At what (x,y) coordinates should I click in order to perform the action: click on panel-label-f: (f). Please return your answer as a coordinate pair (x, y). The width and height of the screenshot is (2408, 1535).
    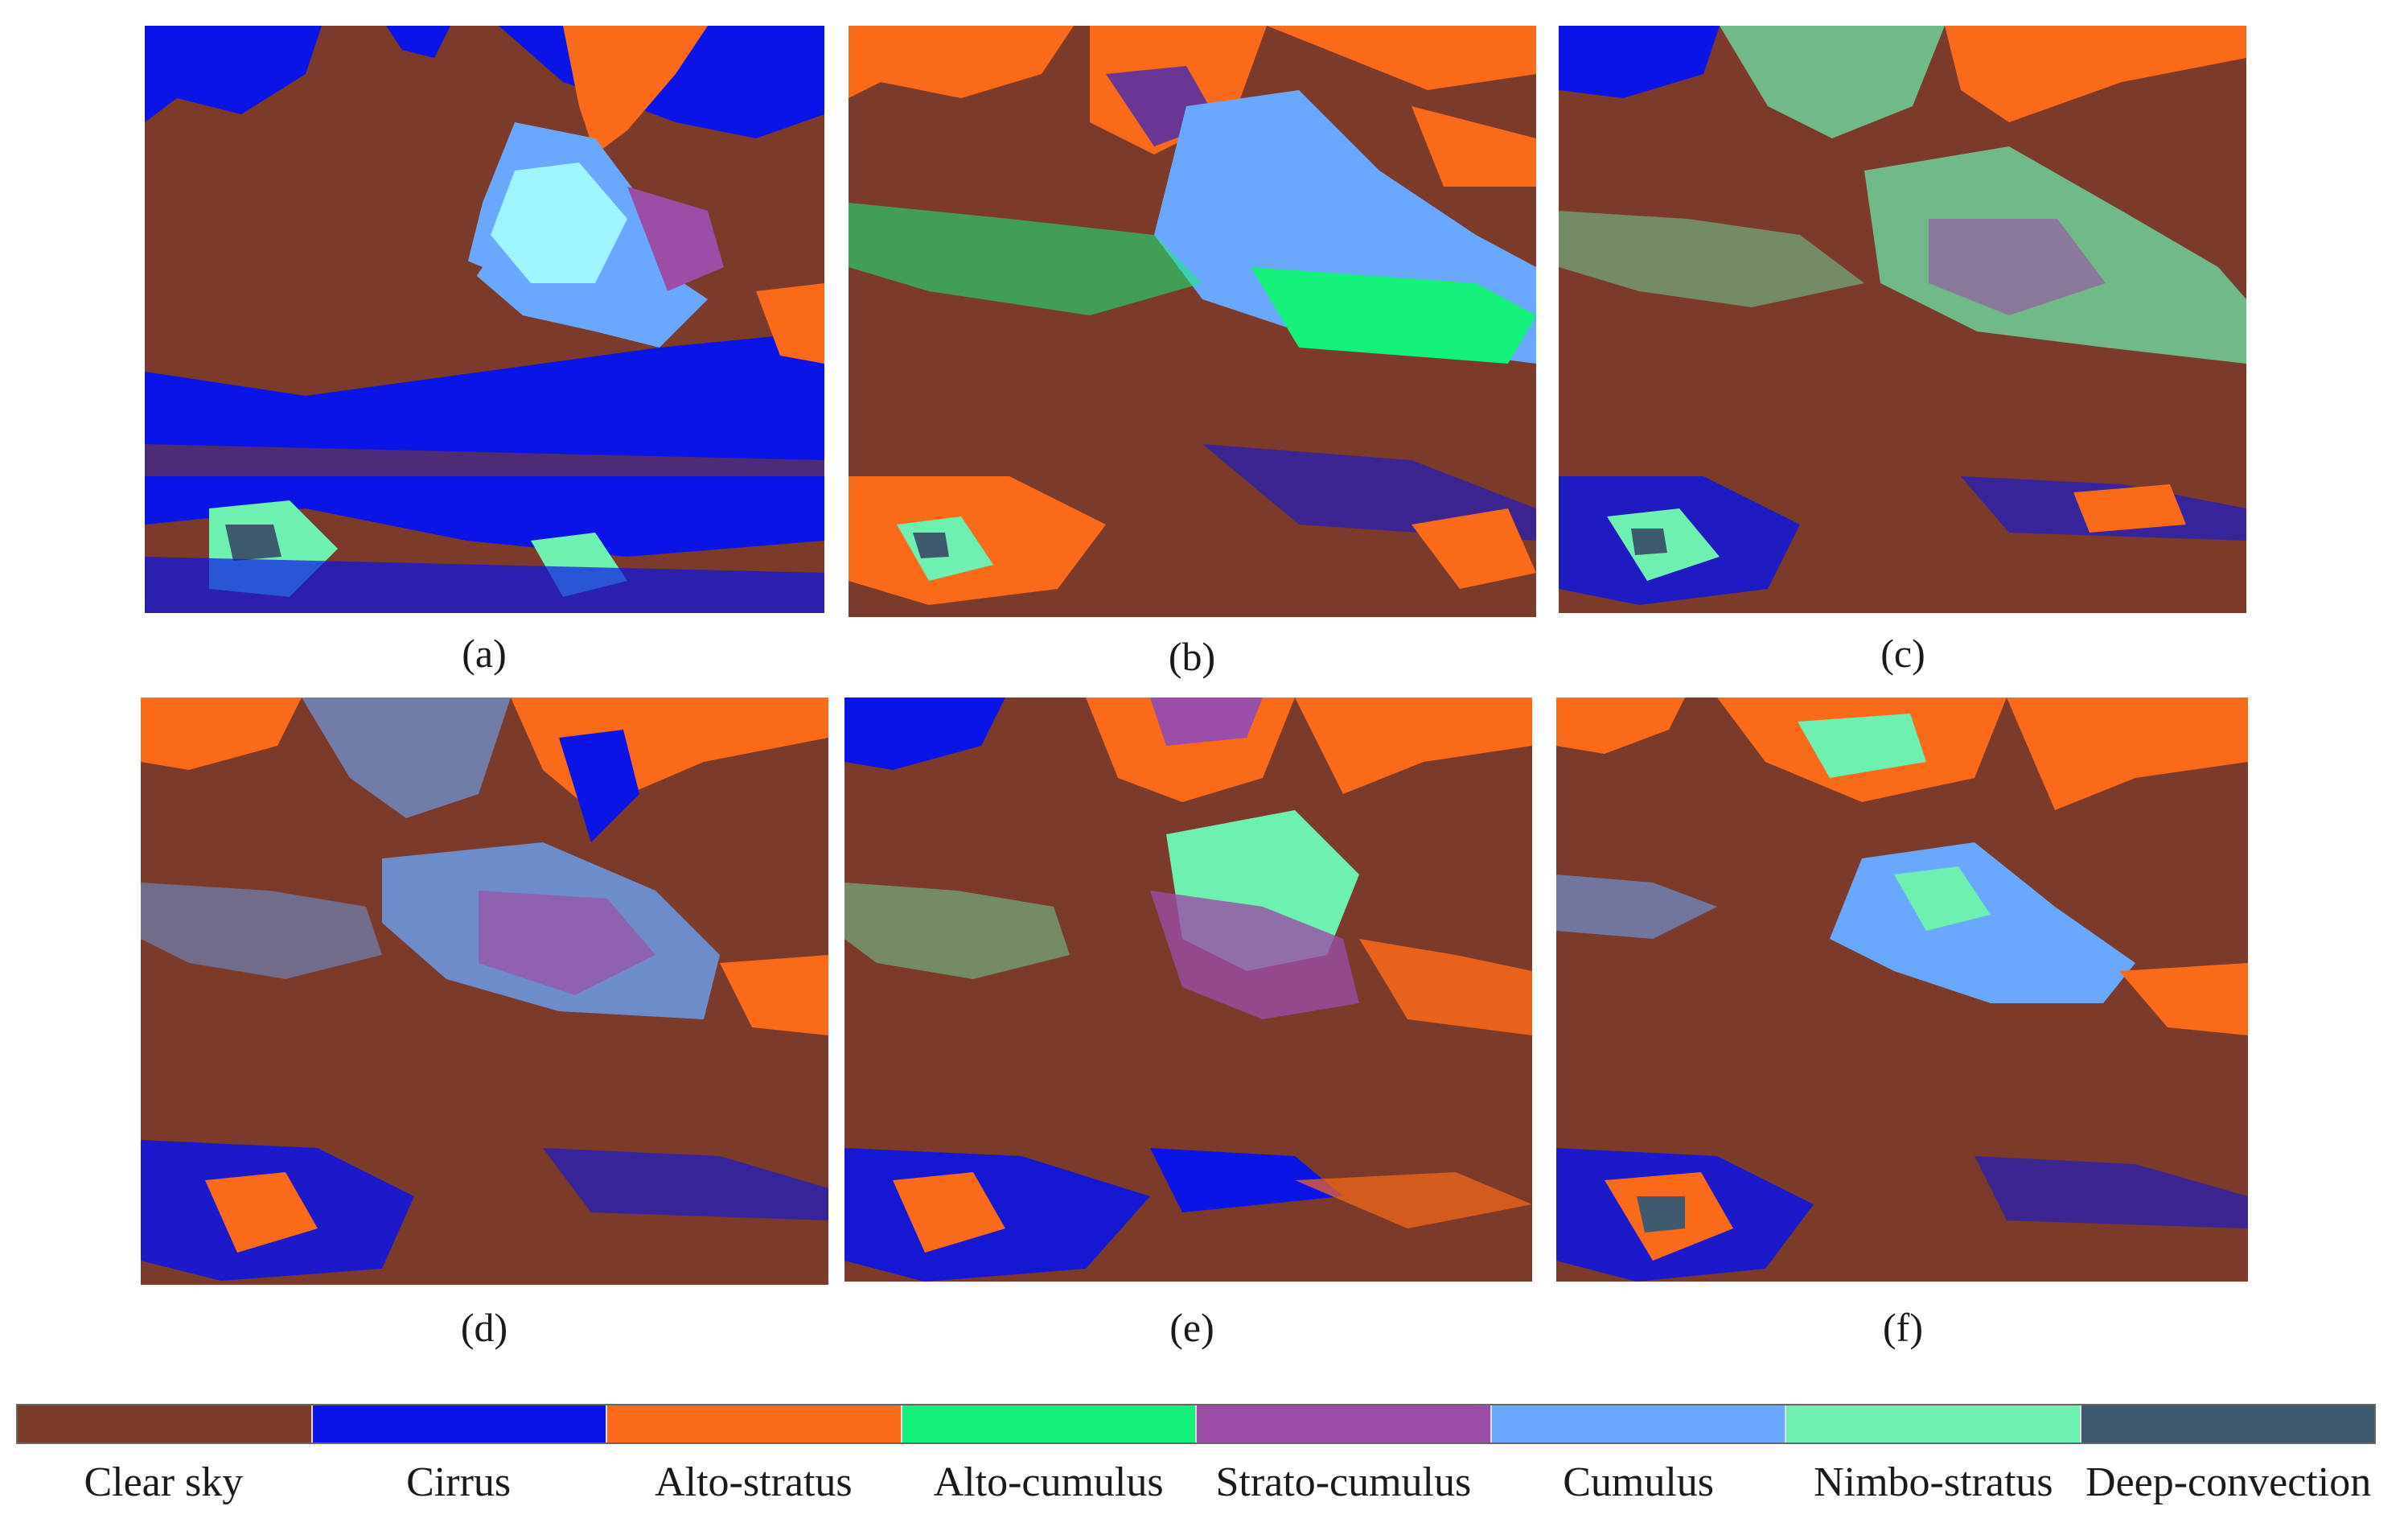
    Looking at the image, I should click on (1903, 1327).